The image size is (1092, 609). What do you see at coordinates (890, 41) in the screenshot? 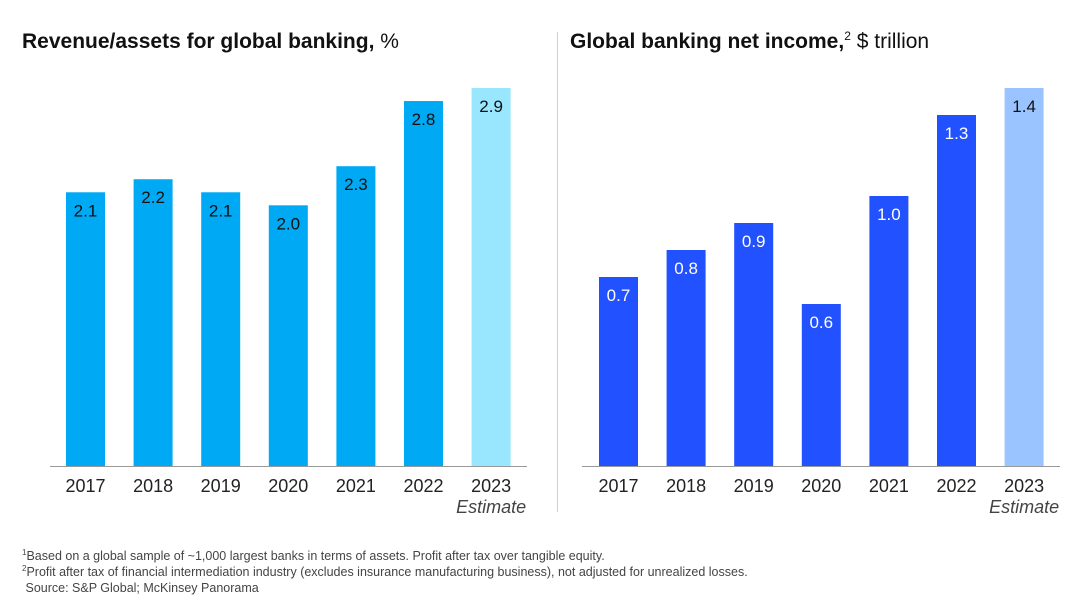
I see `right-chart-unit: $ trillion` at bounding box center [890, 41].